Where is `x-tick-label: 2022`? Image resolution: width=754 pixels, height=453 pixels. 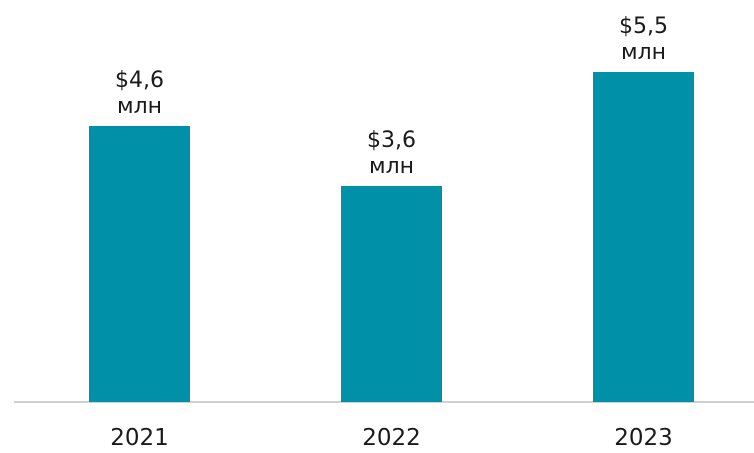 x-tick-label: 2022 is located at coordinates (391, 438).